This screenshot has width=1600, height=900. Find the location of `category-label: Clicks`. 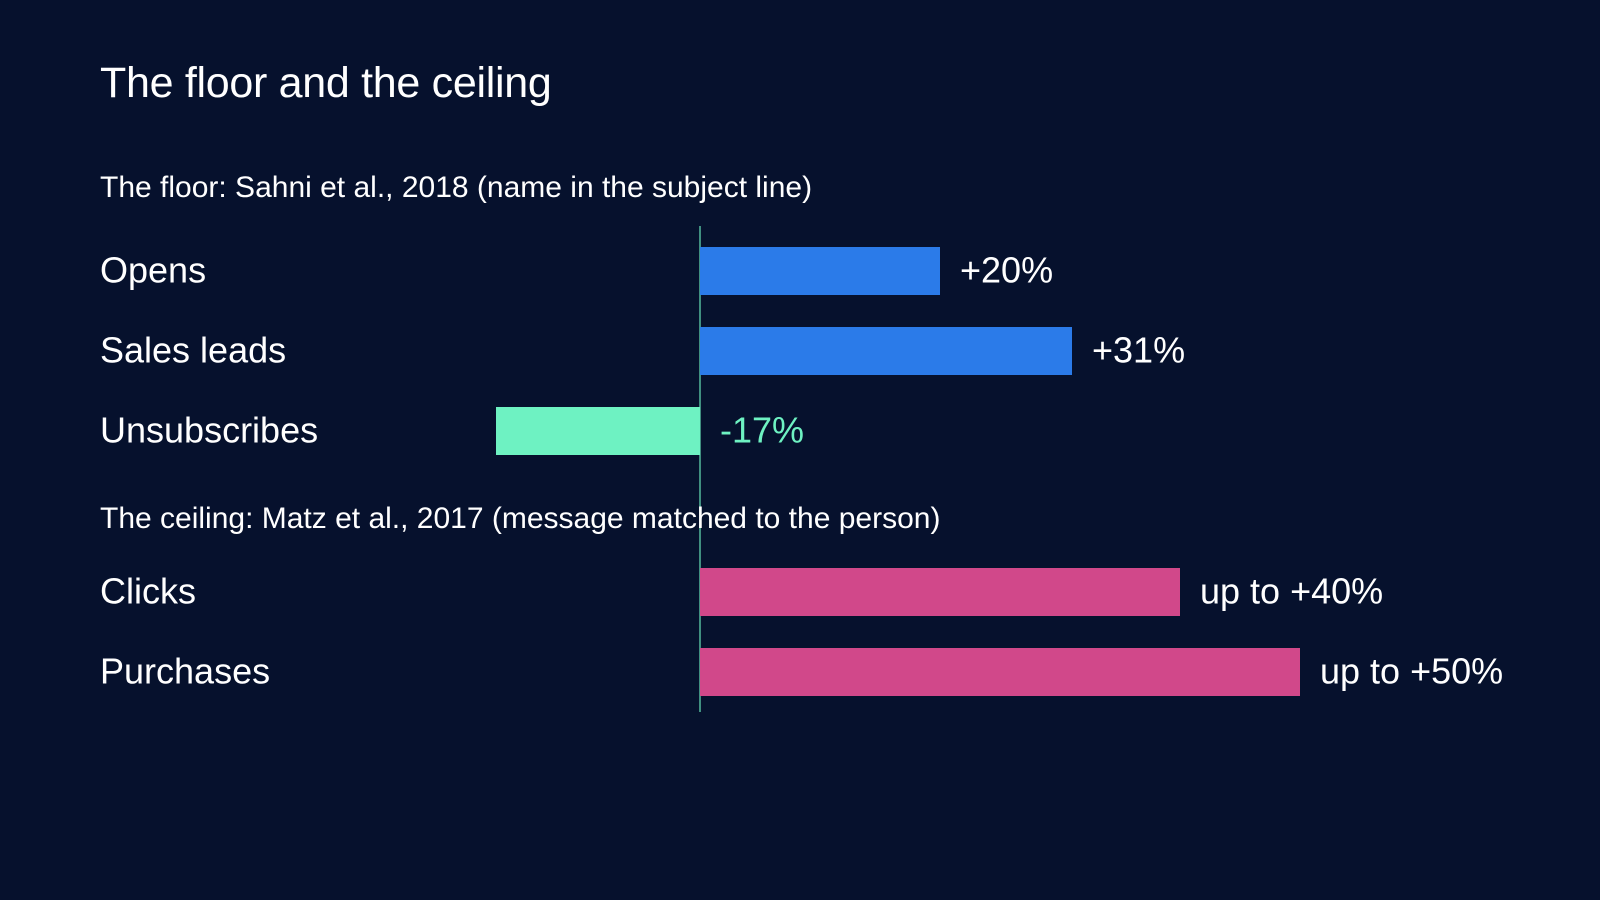

category-label: Clicks is located at coordinates (148, 591).